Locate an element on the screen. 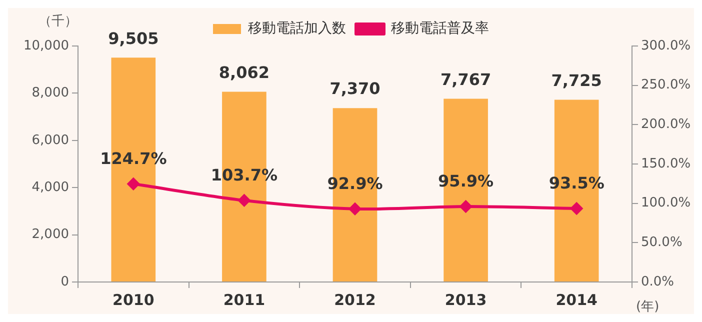 The height and width of the screenshot is (322, 702). y-tick-label: 10,000 is located at coordinates (46, 46).